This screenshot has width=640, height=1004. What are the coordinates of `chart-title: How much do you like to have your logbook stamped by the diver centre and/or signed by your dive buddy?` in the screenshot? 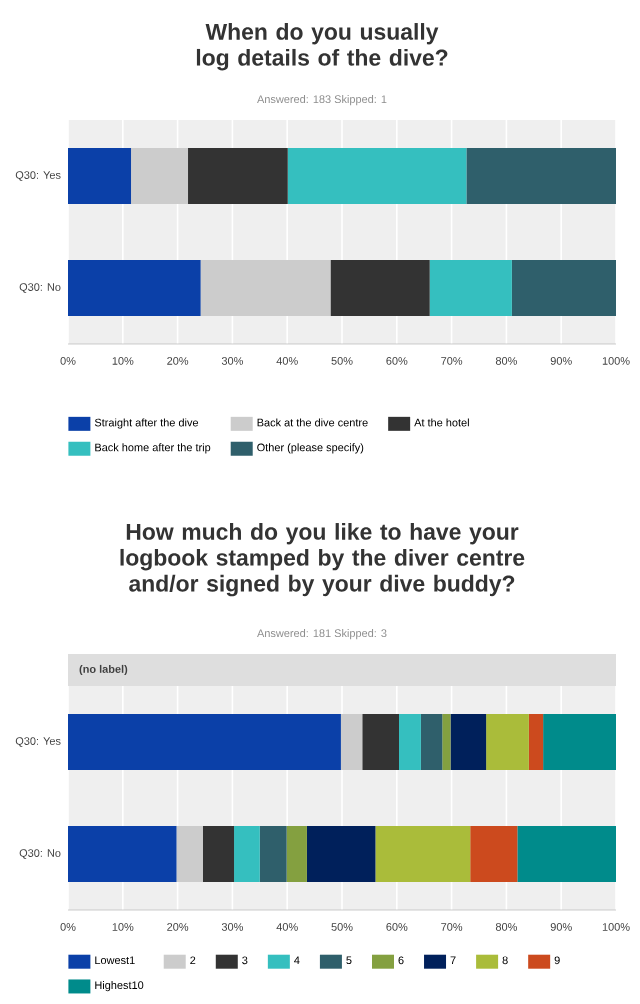 It's located at (322, 560).